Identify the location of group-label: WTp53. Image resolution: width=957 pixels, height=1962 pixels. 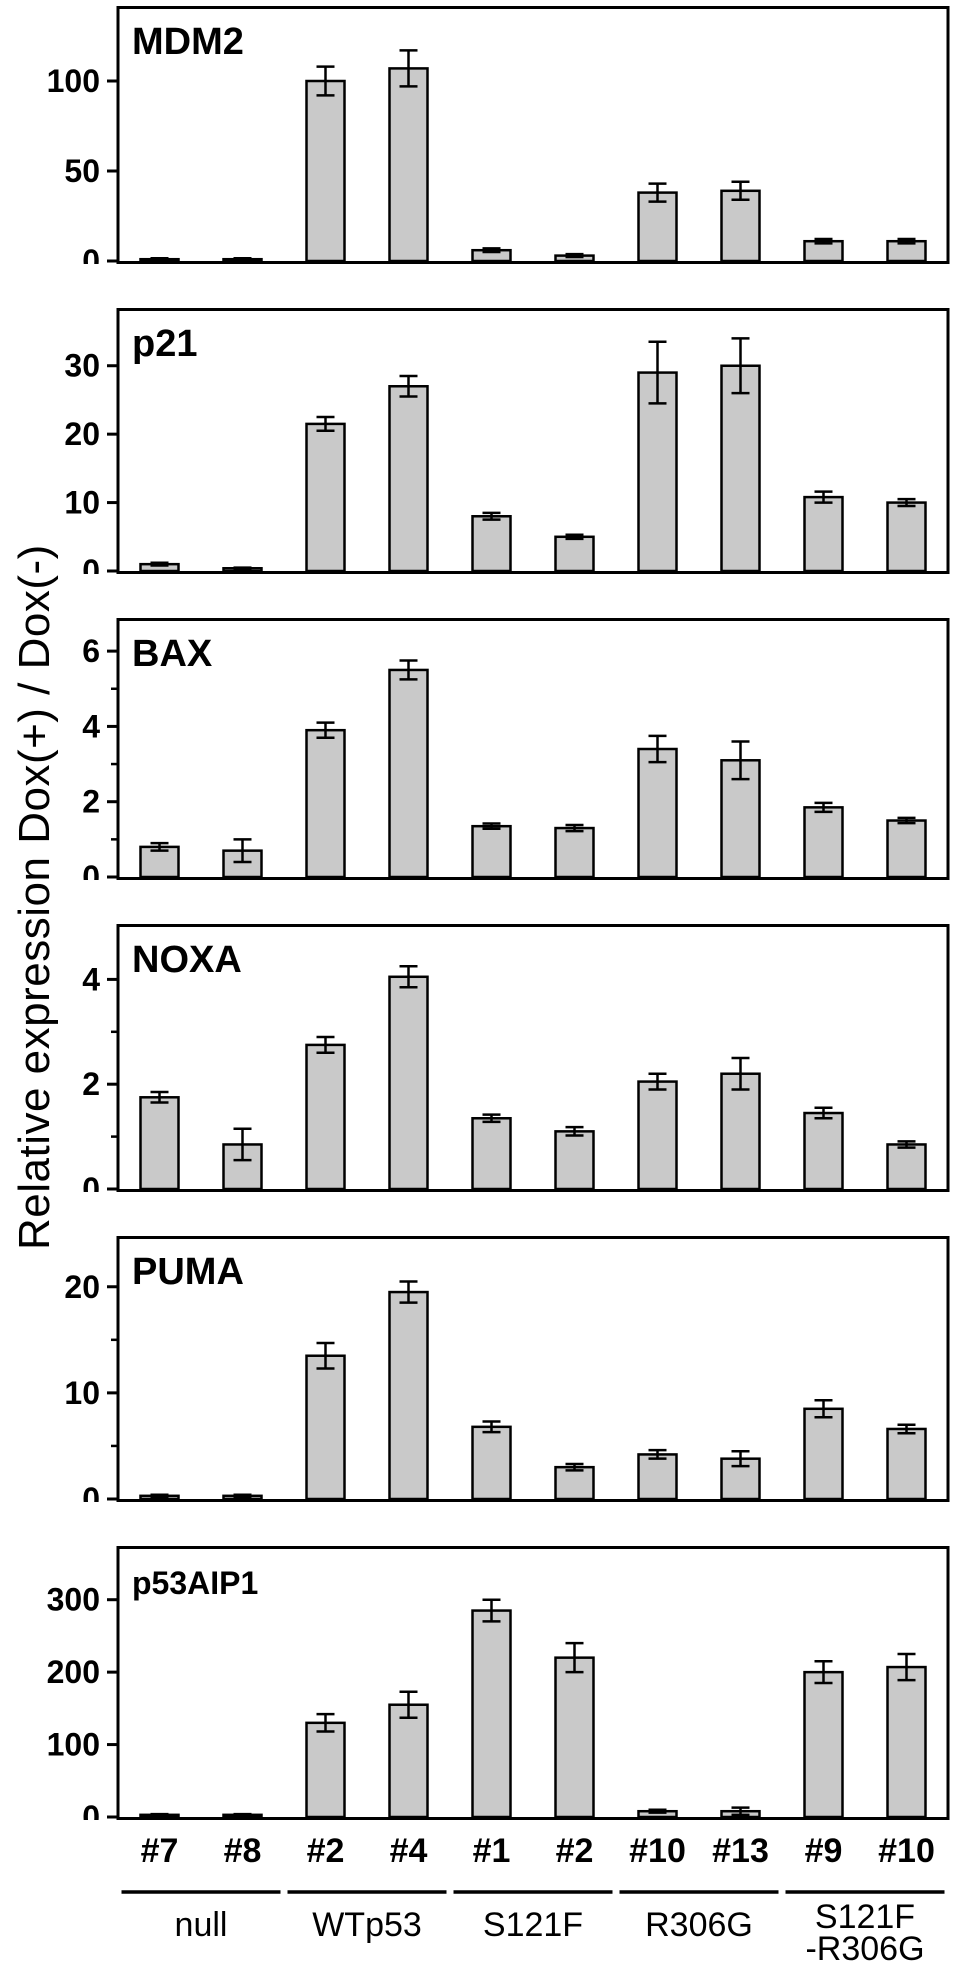
(367, 1925).